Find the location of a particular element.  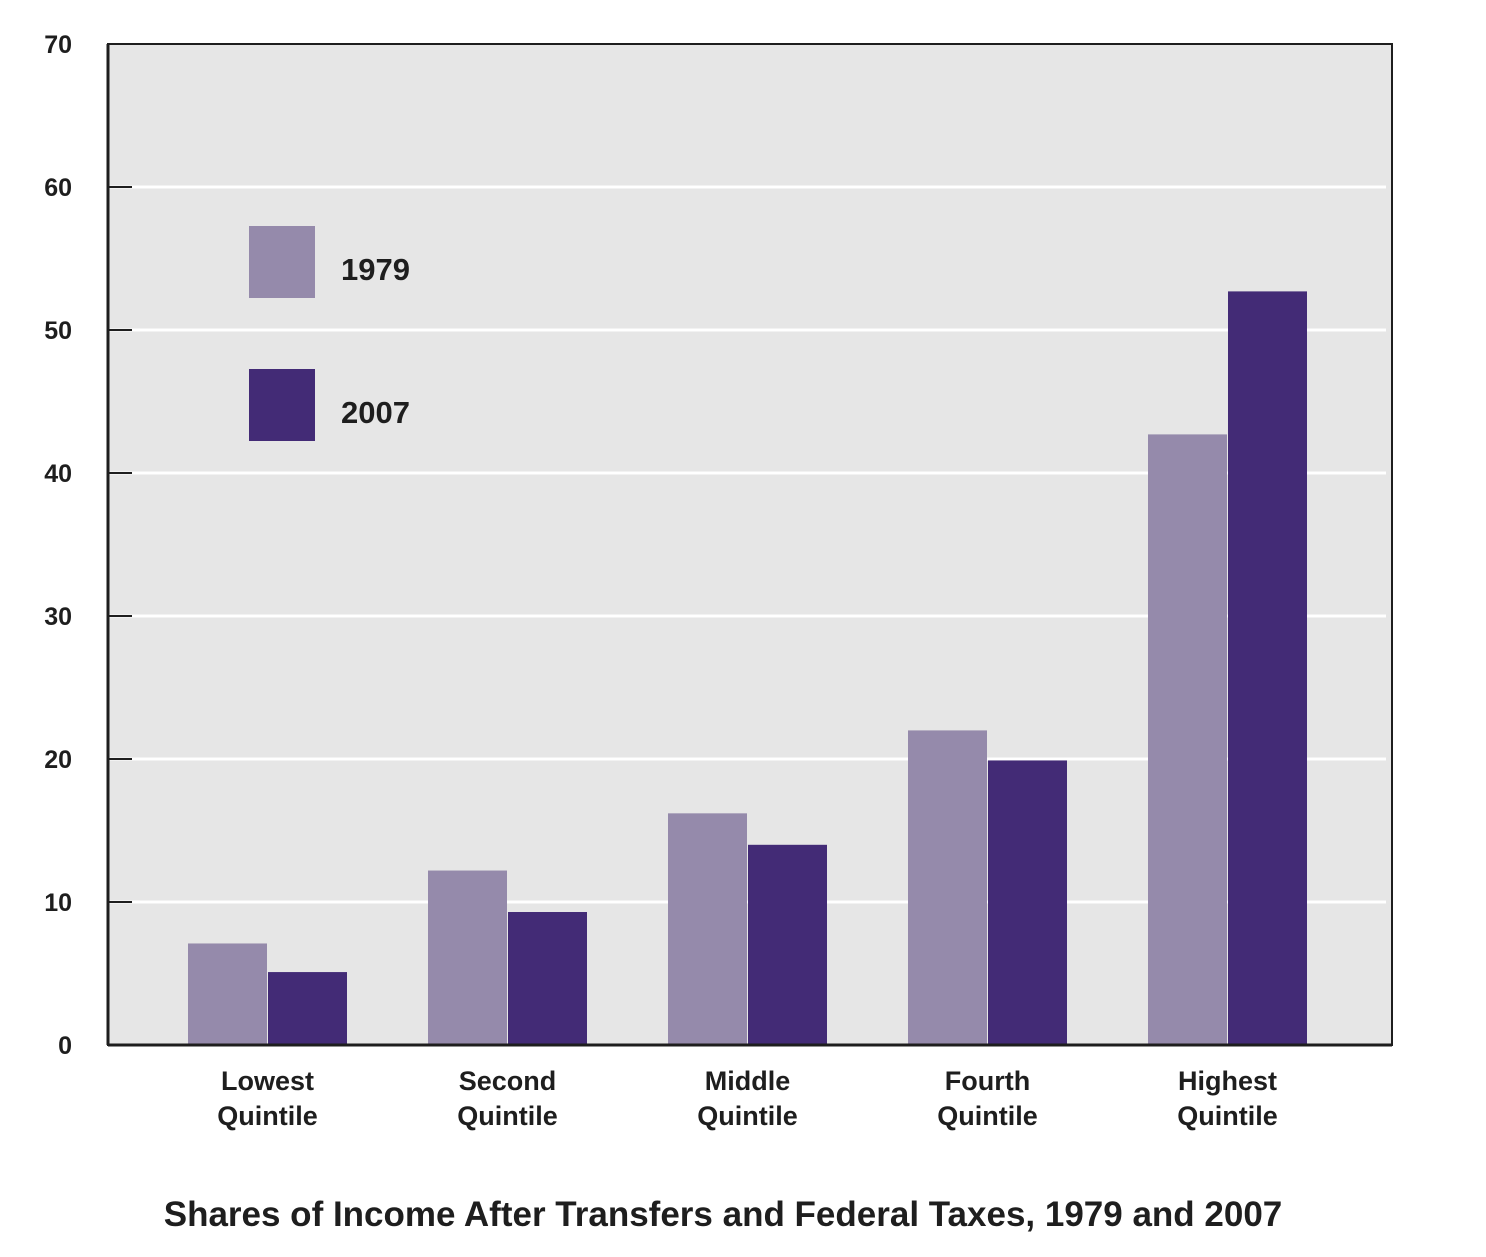

x-category-label: Fourth is located at coordinates (987, 1081).